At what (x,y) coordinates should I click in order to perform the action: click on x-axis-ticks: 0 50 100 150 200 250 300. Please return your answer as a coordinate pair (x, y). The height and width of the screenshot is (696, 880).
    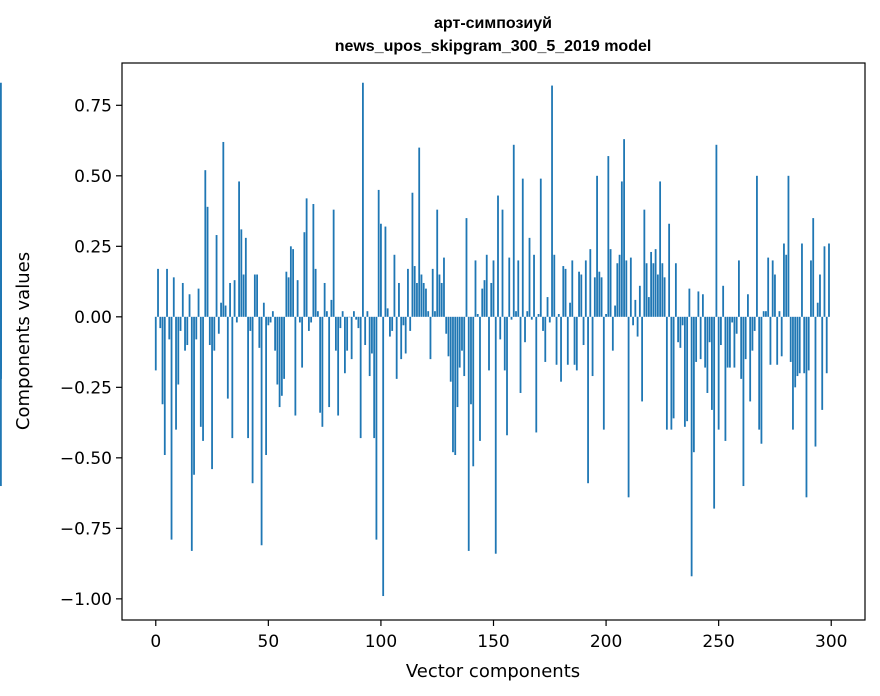
    Looking at the image, I should click on (498, 636).